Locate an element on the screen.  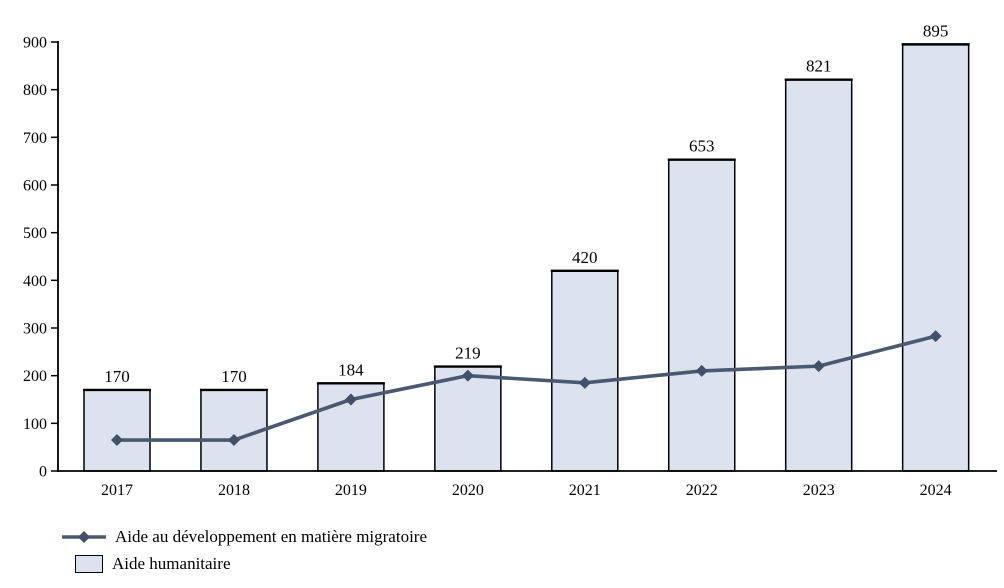
y-axis-tick-label: 200 is located at coordinates (35, 376).